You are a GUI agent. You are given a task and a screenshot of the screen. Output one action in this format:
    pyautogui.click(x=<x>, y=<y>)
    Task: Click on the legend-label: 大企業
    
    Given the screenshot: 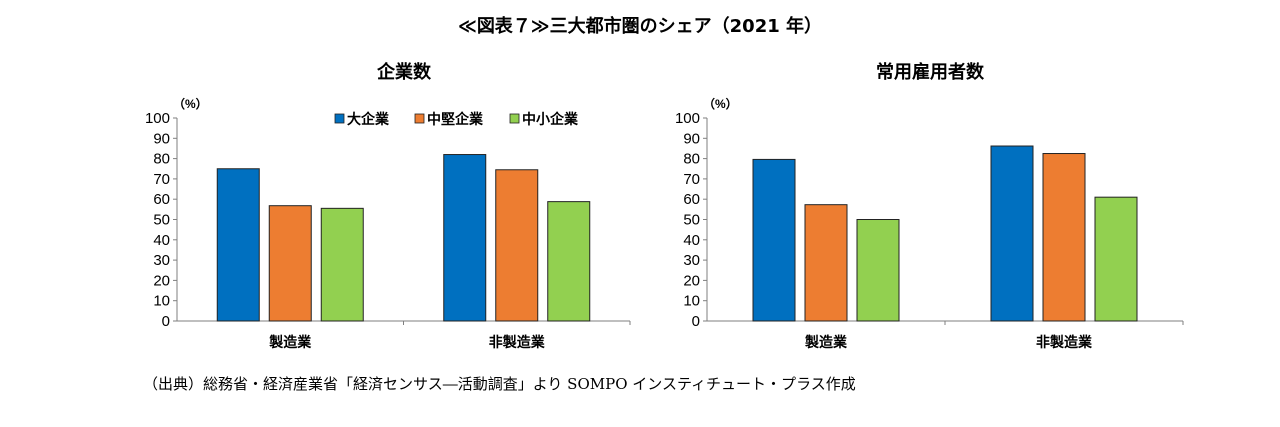 What is the action you would take?
    pyautogui.click(x=368, y=119)
    